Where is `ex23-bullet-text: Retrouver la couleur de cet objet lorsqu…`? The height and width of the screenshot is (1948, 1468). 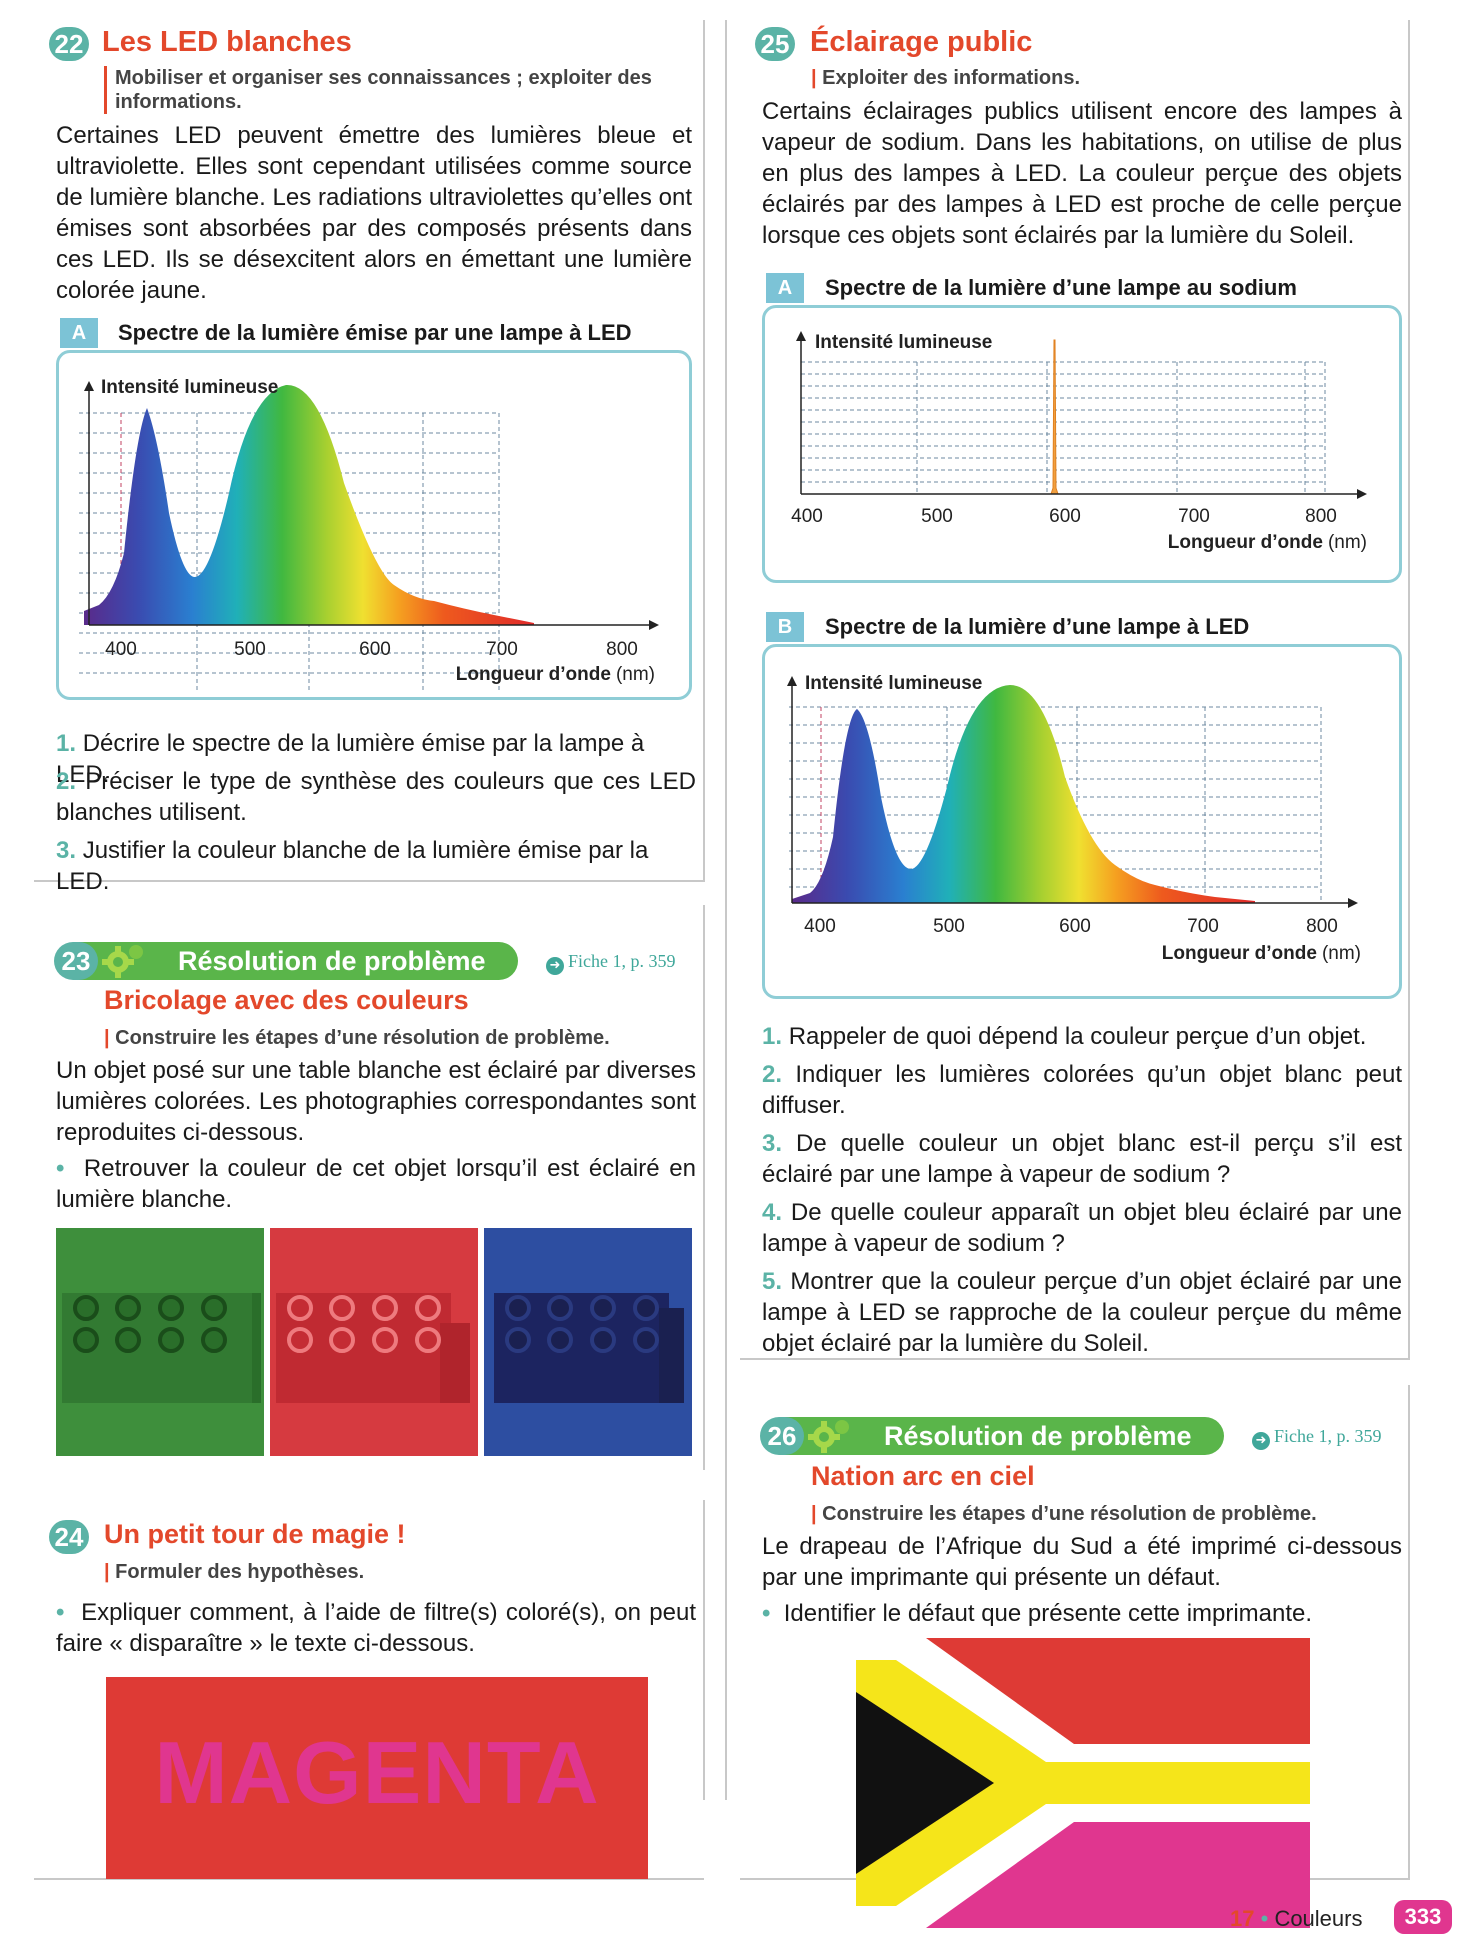 ex23-bullet-text: Retrouver la couleur de cet objet lorsqu… is located at coordinates (376, 1184).